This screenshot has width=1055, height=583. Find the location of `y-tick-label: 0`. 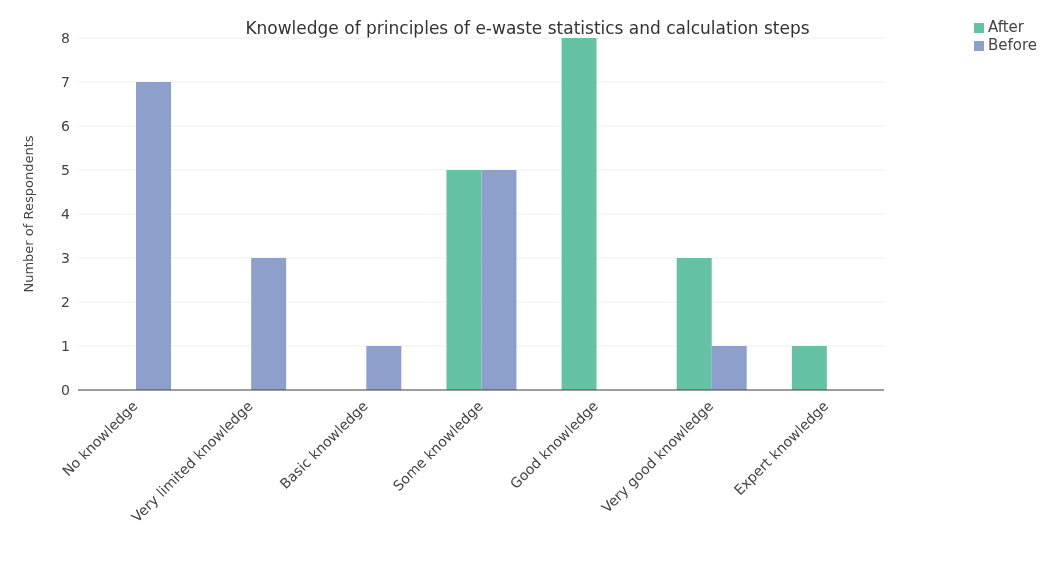

y-tick-label: 0 is located at coordinates (65, 389).